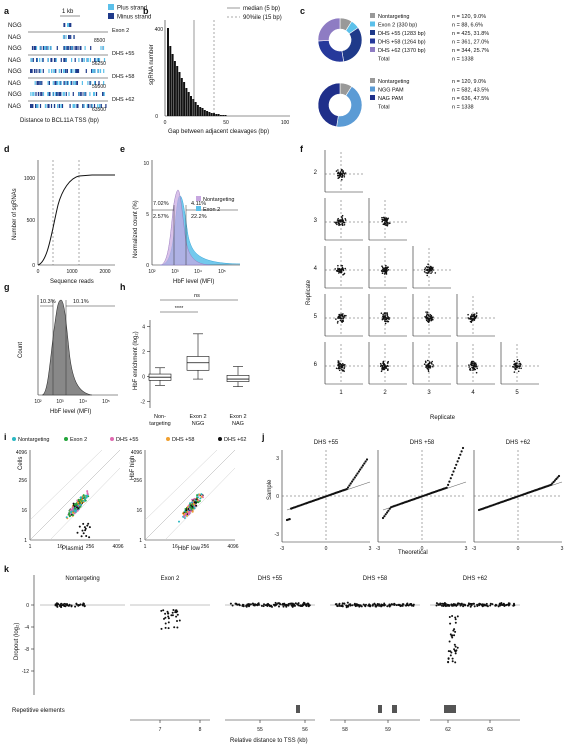 Image resolution: width=580 pixels, height=750 pixels. What do you see at coordinates (385, 393) in the screenshot?
I see `f-col-label: 2` at bounding box center [385, 393].